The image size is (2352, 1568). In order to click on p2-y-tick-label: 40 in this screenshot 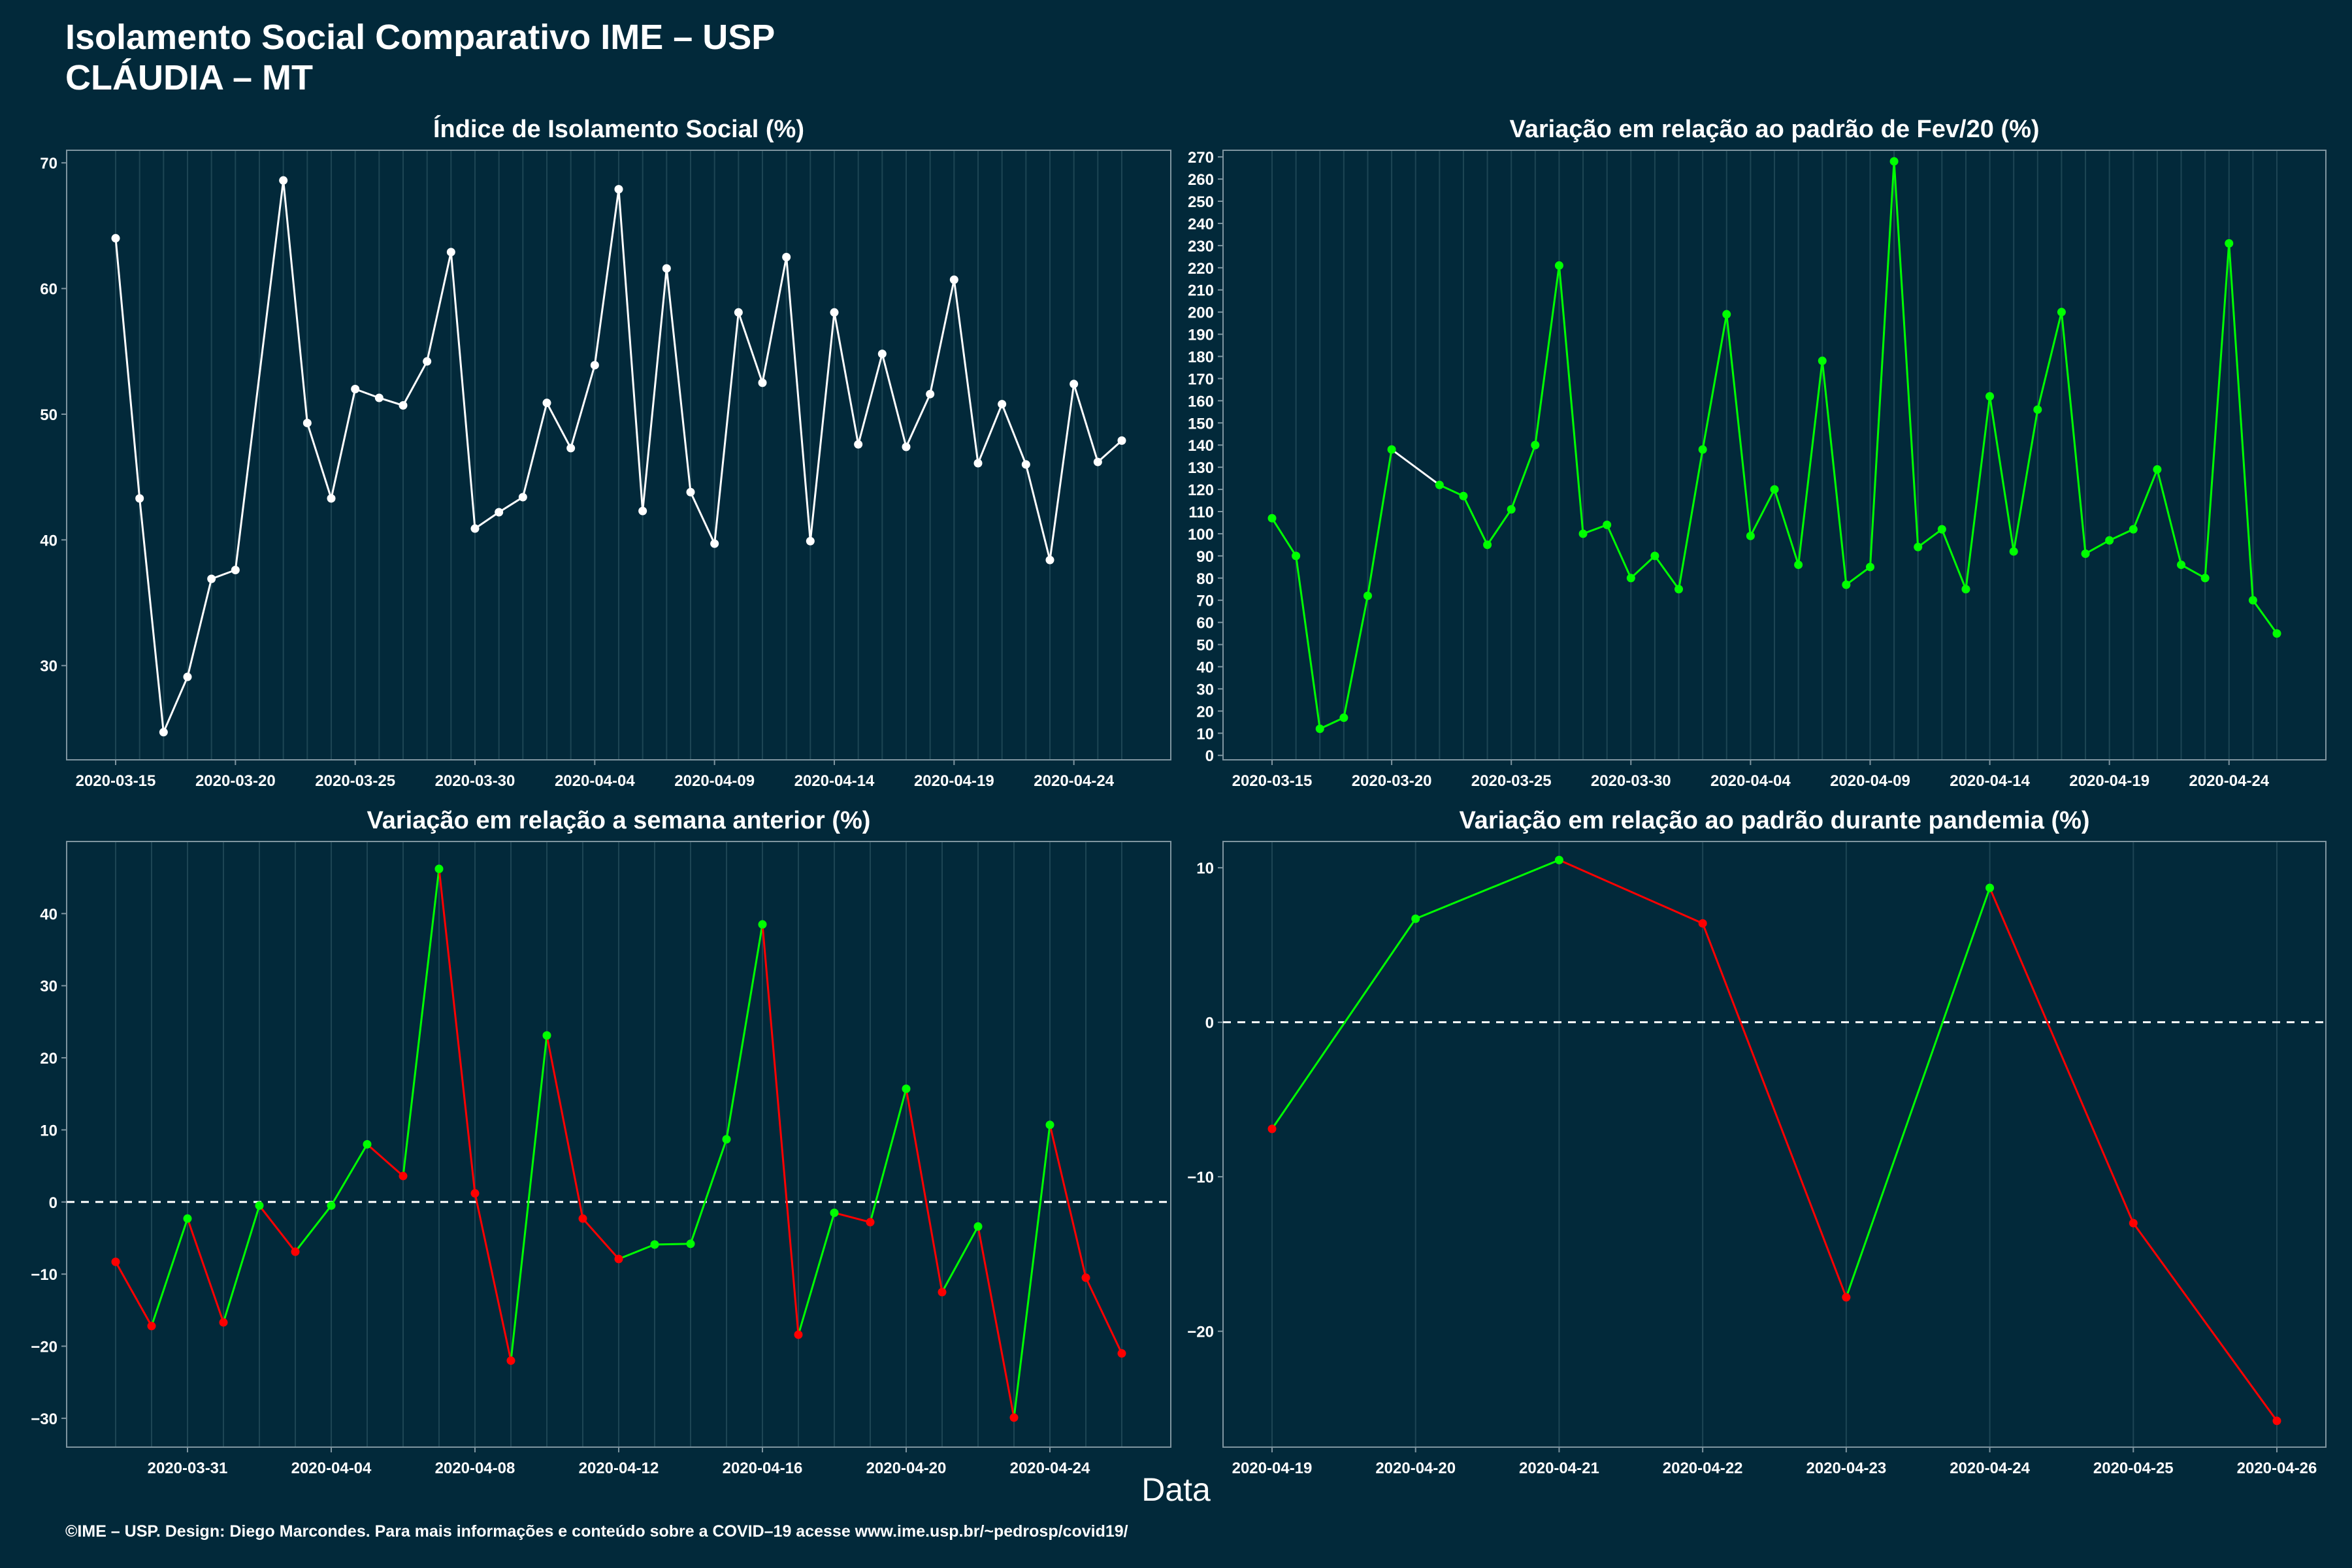, I will do `click(1205, 668)`.